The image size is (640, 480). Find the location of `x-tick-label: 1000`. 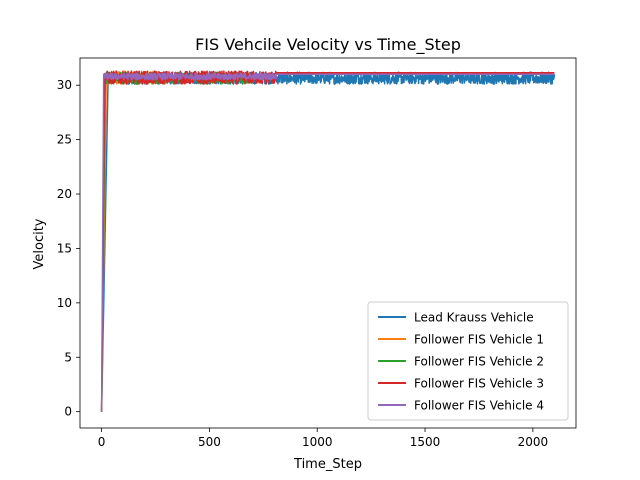

x-tick-label: 1000 is located at coordinates (317, 442).